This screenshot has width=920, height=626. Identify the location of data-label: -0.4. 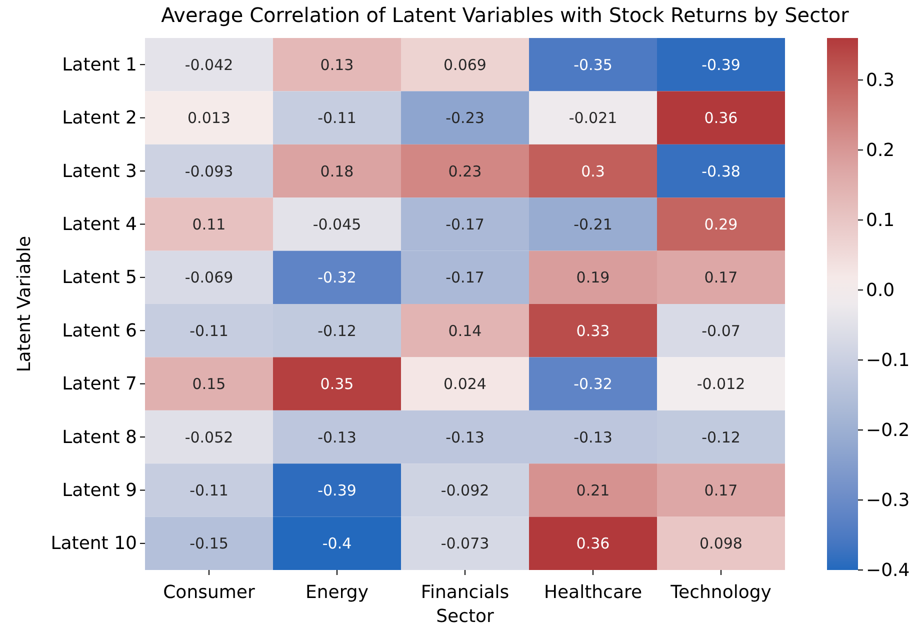
(337, 543).